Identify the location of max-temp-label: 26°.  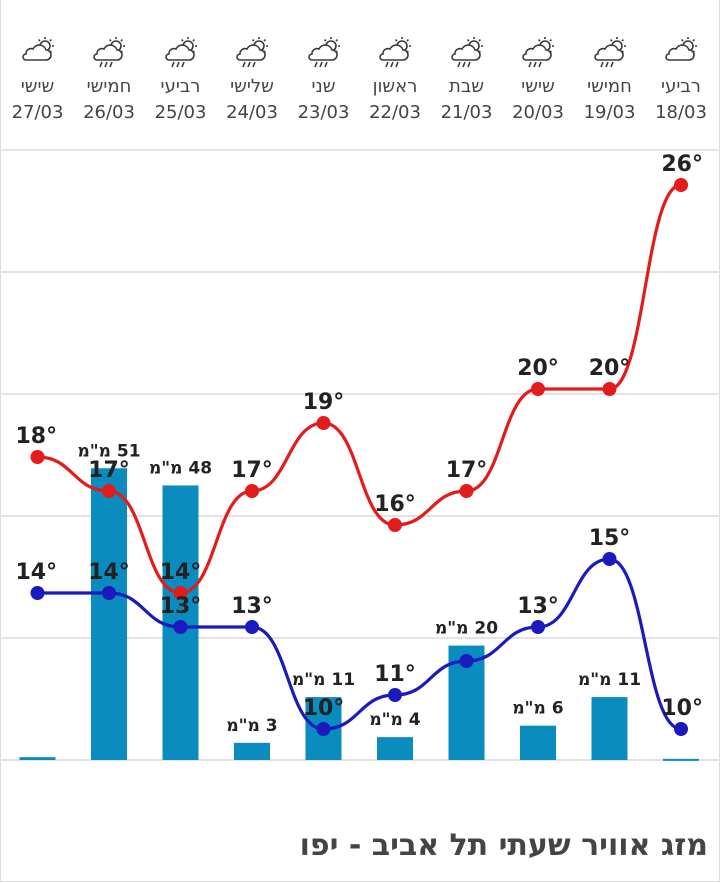
(682, 164).